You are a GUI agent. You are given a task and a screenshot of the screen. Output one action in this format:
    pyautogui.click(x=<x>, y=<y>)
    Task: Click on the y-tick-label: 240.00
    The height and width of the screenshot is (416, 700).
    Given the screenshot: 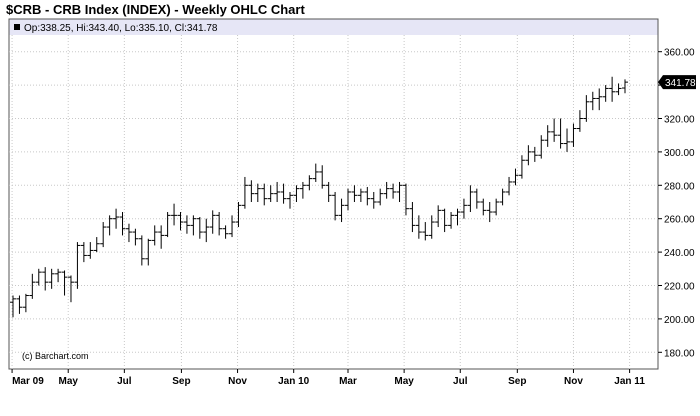 What is the action you would take?
    pyautogui.click(x=679, y=253)
    